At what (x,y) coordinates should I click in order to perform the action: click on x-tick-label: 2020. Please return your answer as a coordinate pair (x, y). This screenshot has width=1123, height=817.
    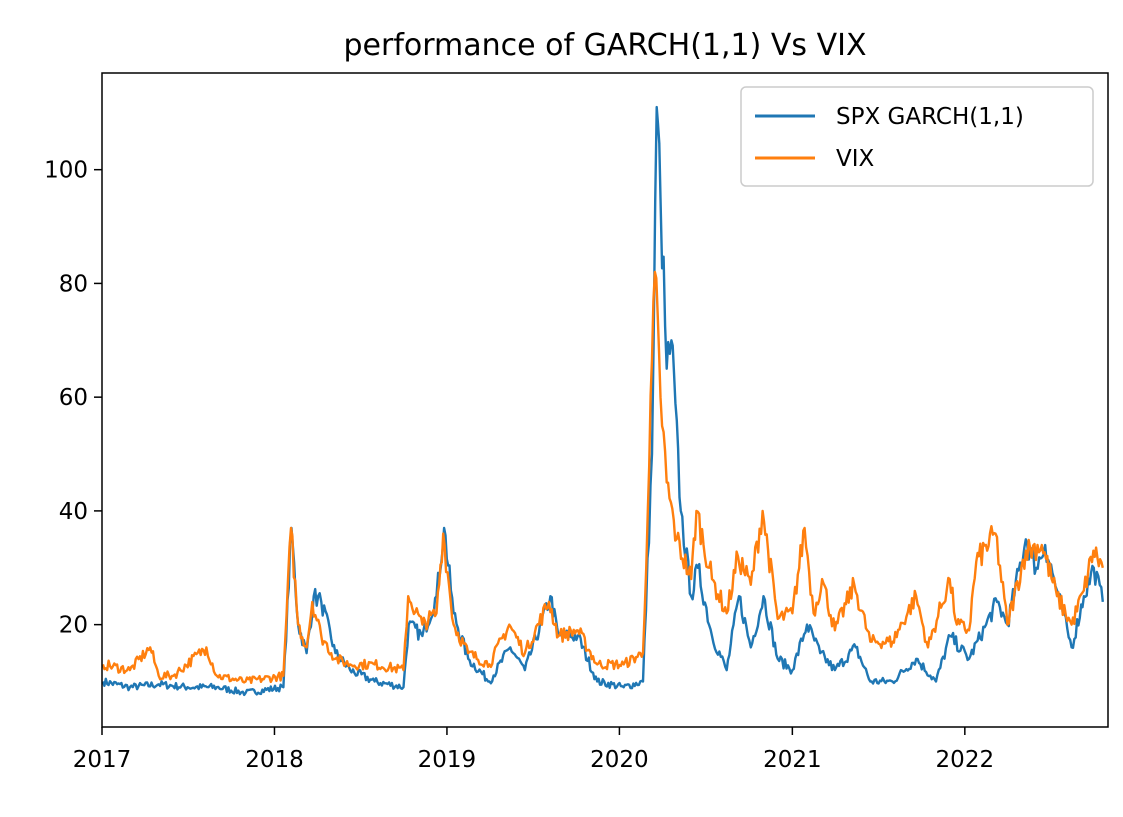
    Looking at the image, I should click on (619, 760).